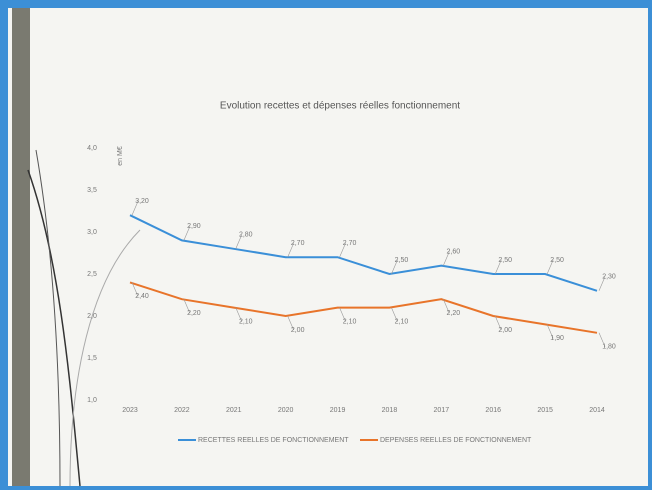 This screenshot has height=490, width=652. Describe the element at coordinates (545, 410) in the screenshot. I see `x-tick-label: 2015` at that location.